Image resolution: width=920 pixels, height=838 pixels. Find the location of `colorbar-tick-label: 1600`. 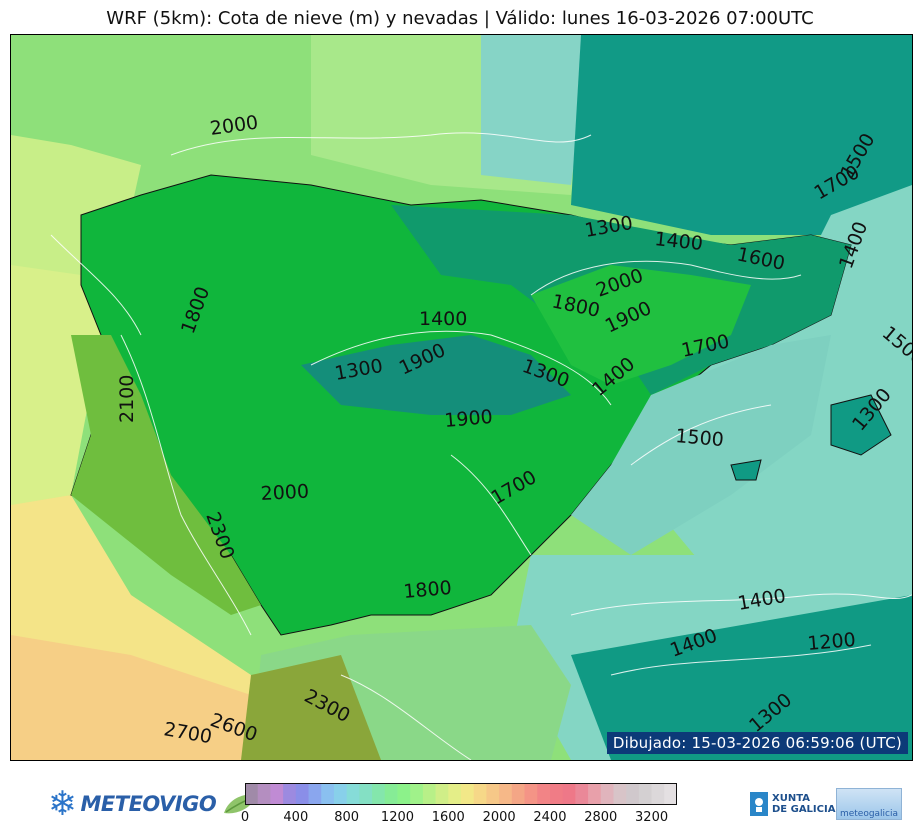

colorbar-tick-label: 1600 is located at coordinates (448, 817).